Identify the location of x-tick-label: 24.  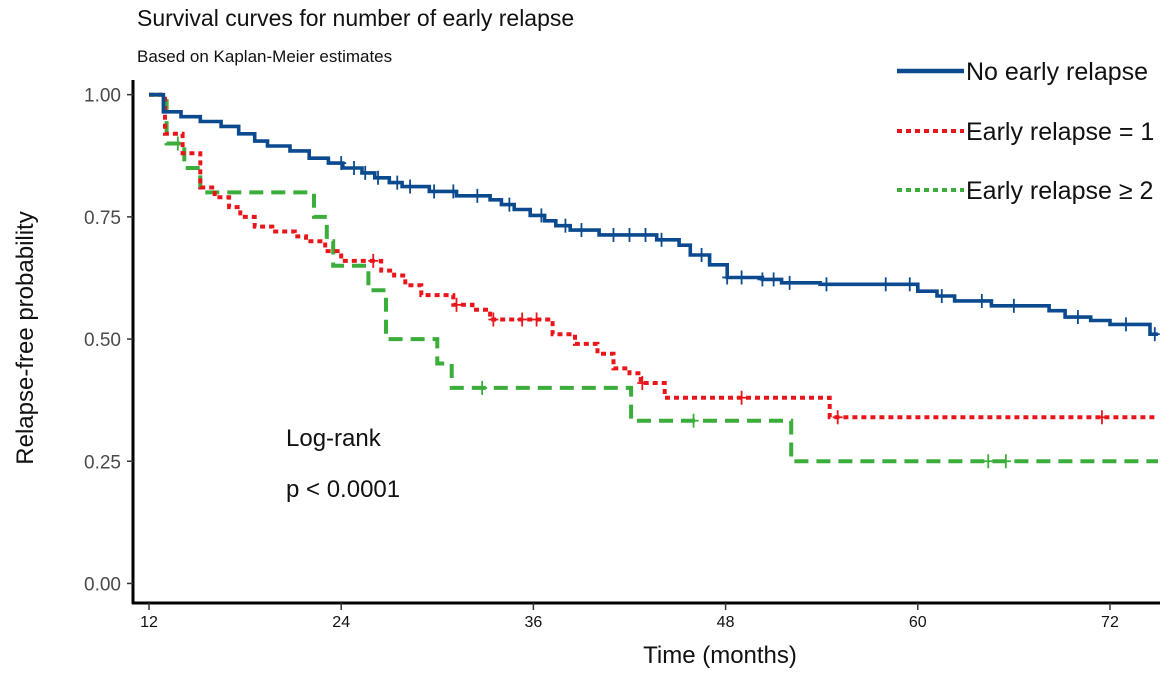
(341, 622).